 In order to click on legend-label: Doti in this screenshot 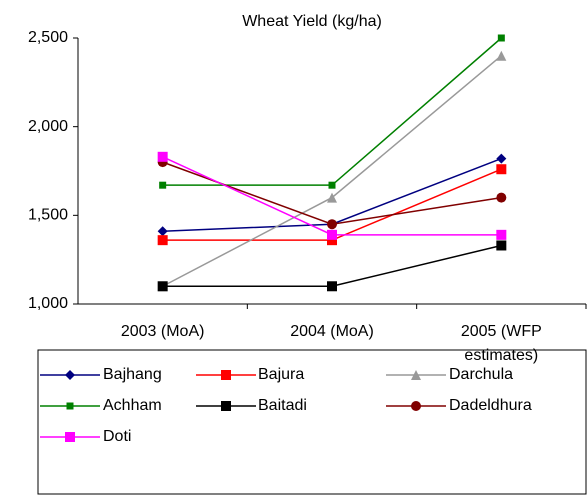, I will do `click(117, 436)`.